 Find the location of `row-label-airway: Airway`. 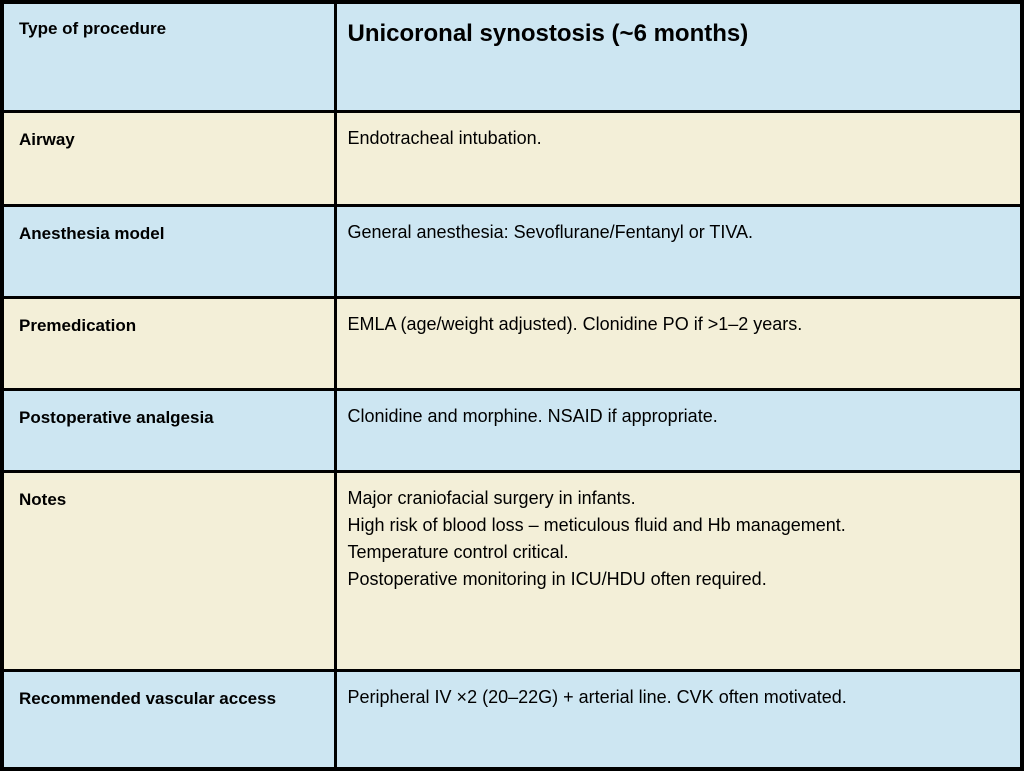

row-label-airway: Airway is located at coordinates (168, 158).